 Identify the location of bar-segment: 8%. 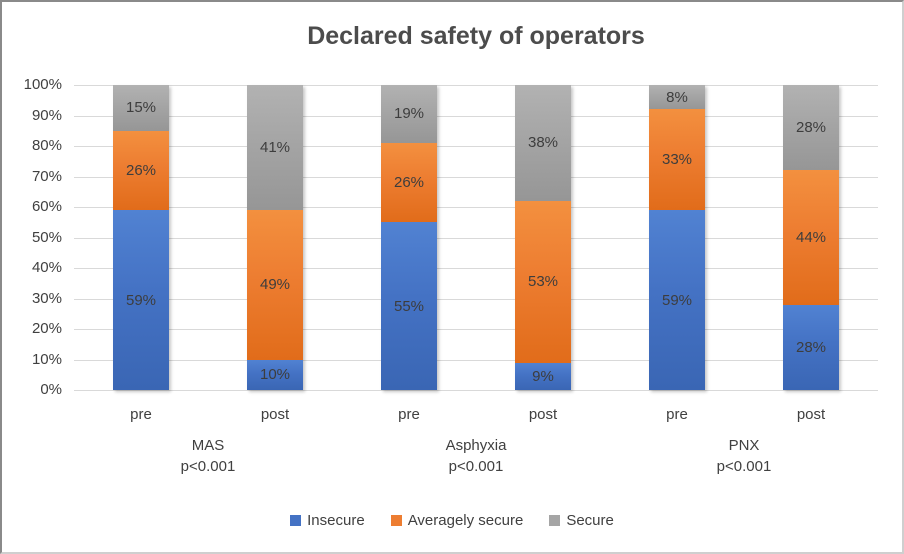
(677, 97).